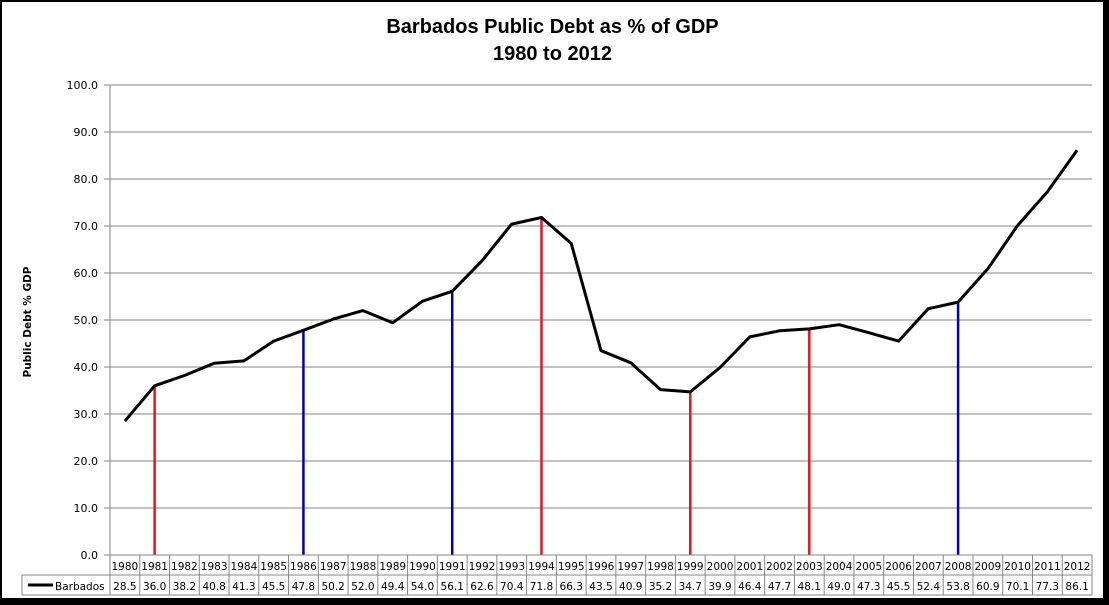  I want to click on x-category-label: 1992, so click(482, 567).